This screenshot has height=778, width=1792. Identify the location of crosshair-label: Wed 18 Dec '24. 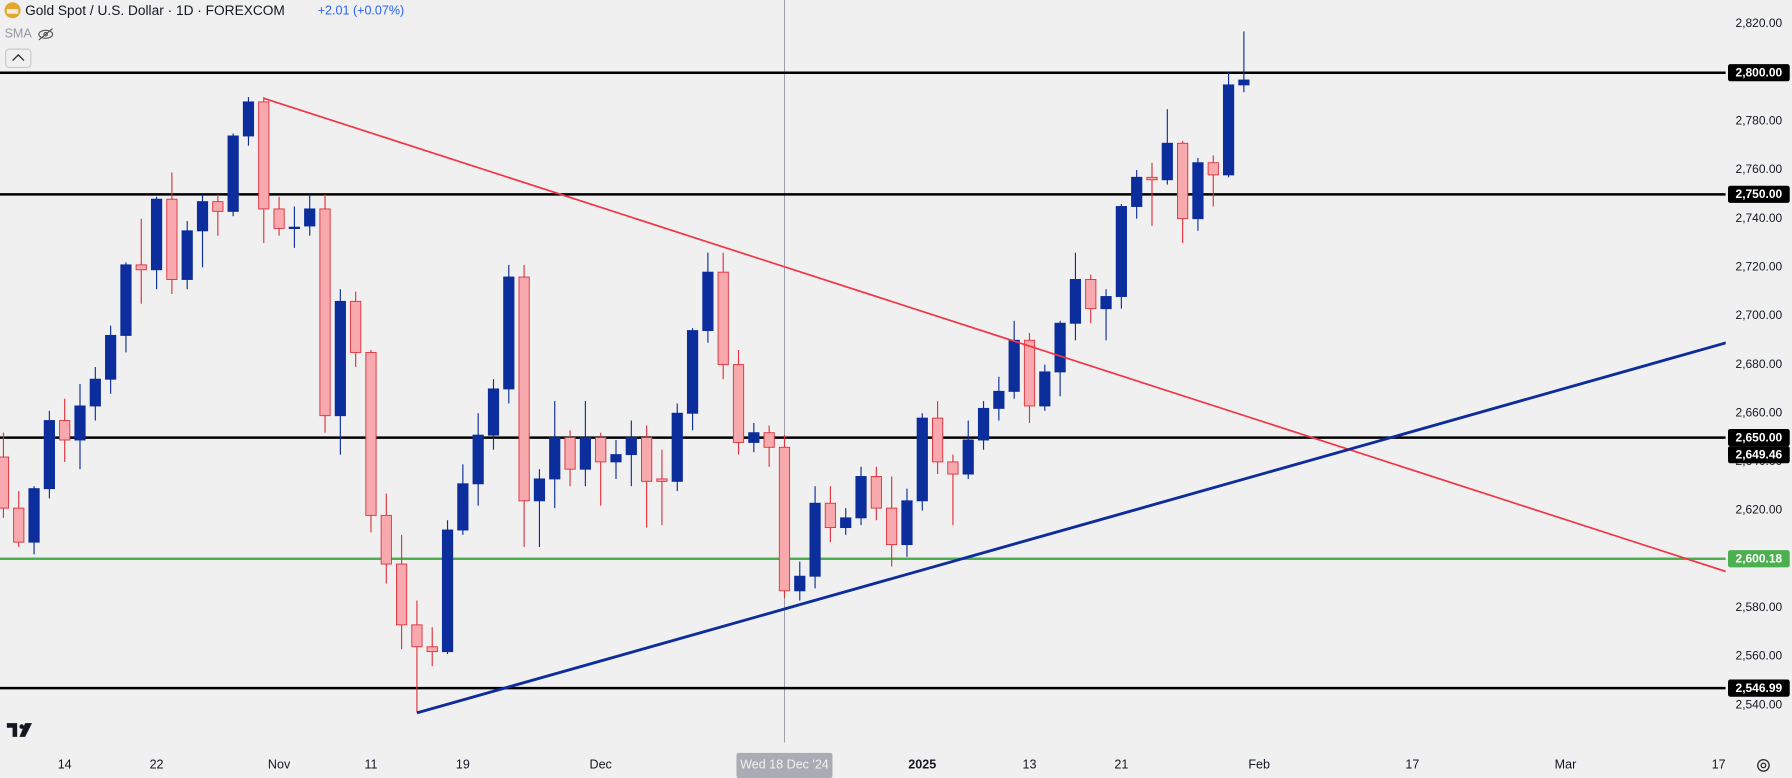
(784, 765).